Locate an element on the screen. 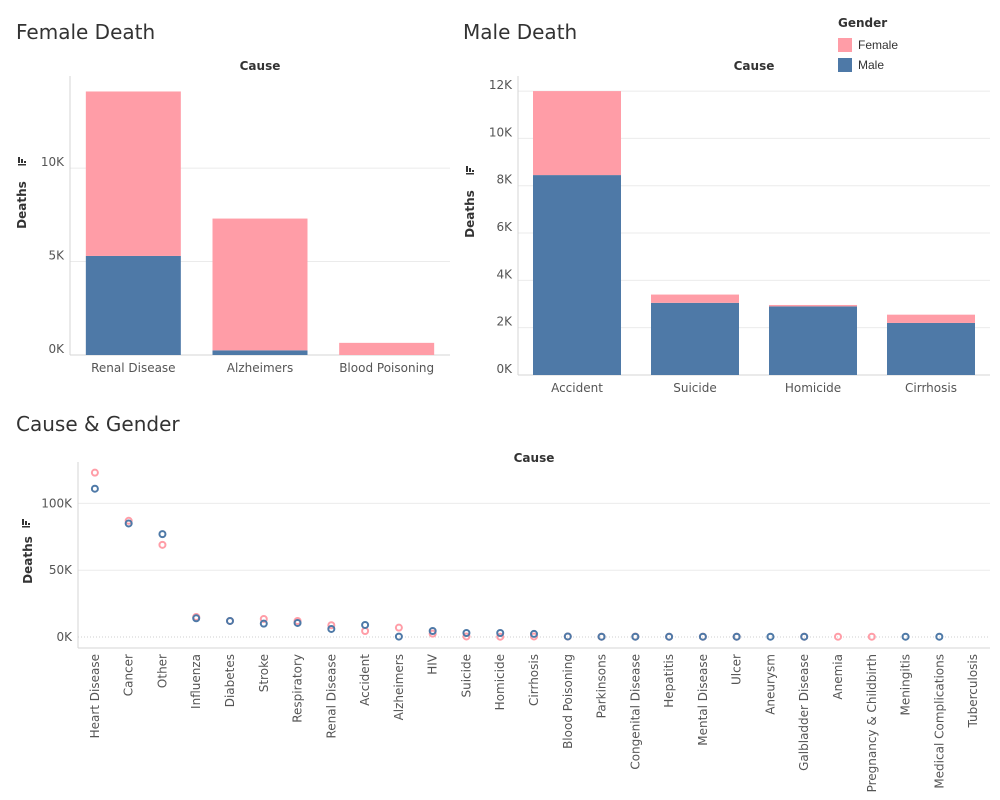 The image size is (1000, 800). x-category-label: Homicide is located at coordinates (813, 388).